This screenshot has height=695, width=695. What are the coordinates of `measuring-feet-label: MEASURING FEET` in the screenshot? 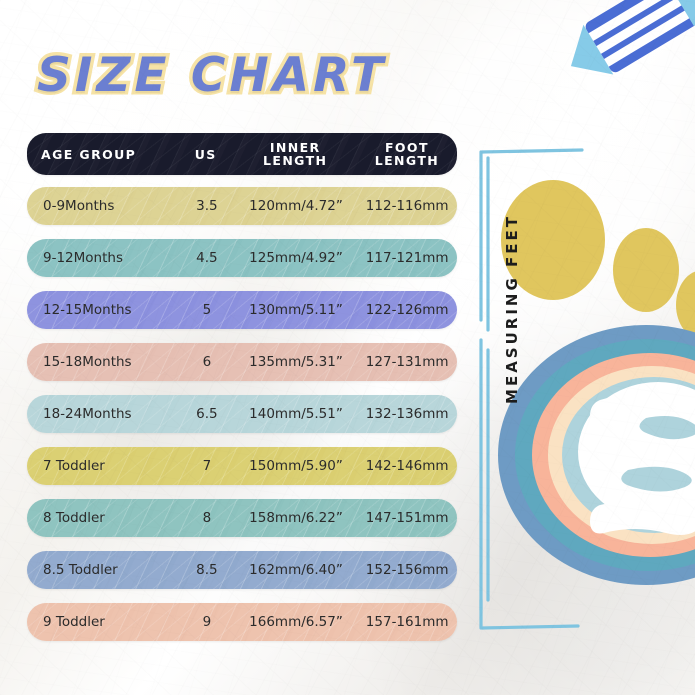 It's located at (512, 309).